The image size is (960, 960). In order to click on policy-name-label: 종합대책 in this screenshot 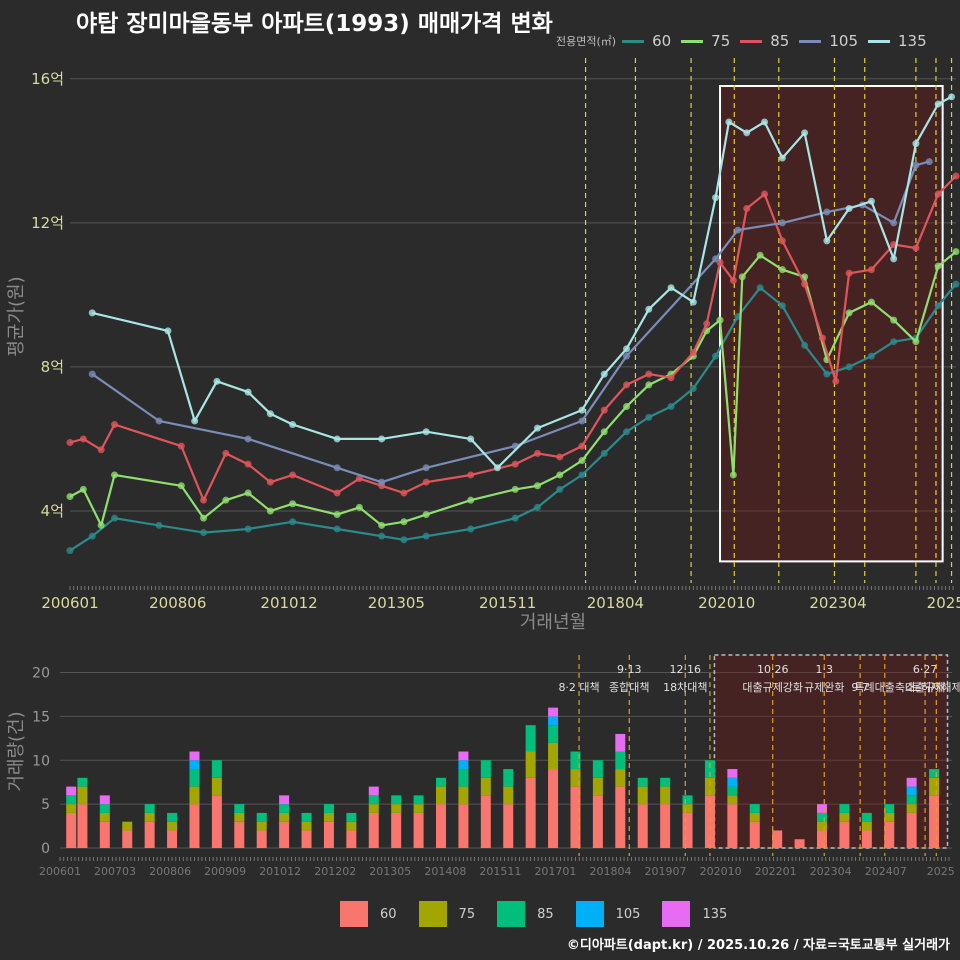, I will do `click(629, 687)`.